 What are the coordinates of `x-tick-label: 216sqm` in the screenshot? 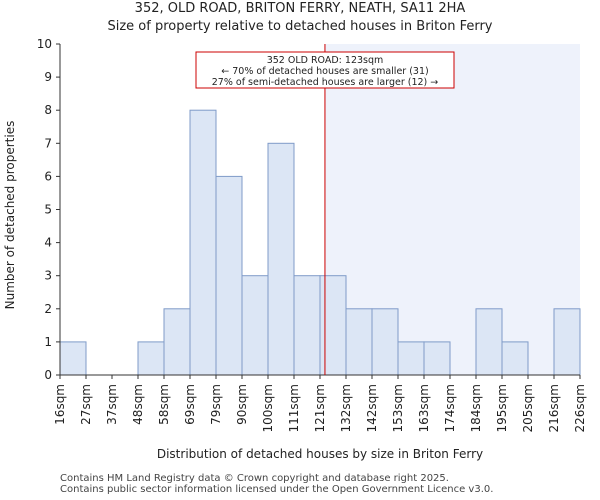 It's located at (554, 408).